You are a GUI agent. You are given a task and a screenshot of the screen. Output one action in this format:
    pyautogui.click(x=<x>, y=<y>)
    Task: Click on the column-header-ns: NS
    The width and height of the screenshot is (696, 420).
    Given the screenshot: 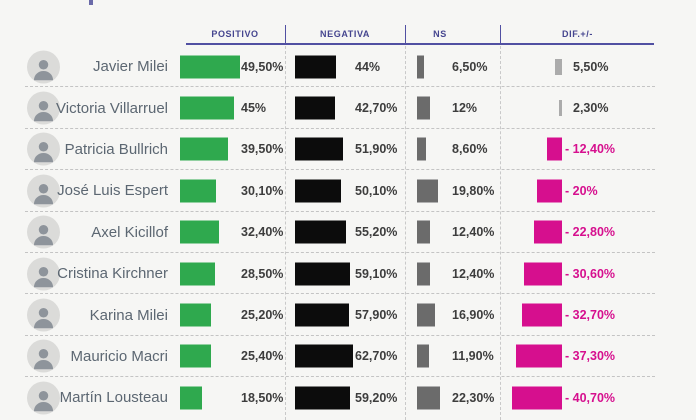 What is the action you would take?
    pyautogui.click(x=440, y=34)
    